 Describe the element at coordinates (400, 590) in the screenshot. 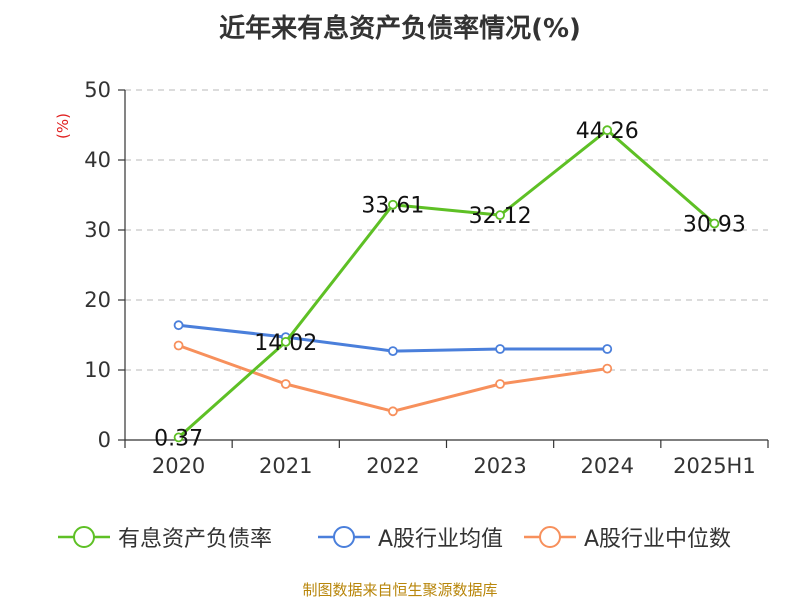

I see `source-note: 制图数据来自恒生聚源数据库` at that location.